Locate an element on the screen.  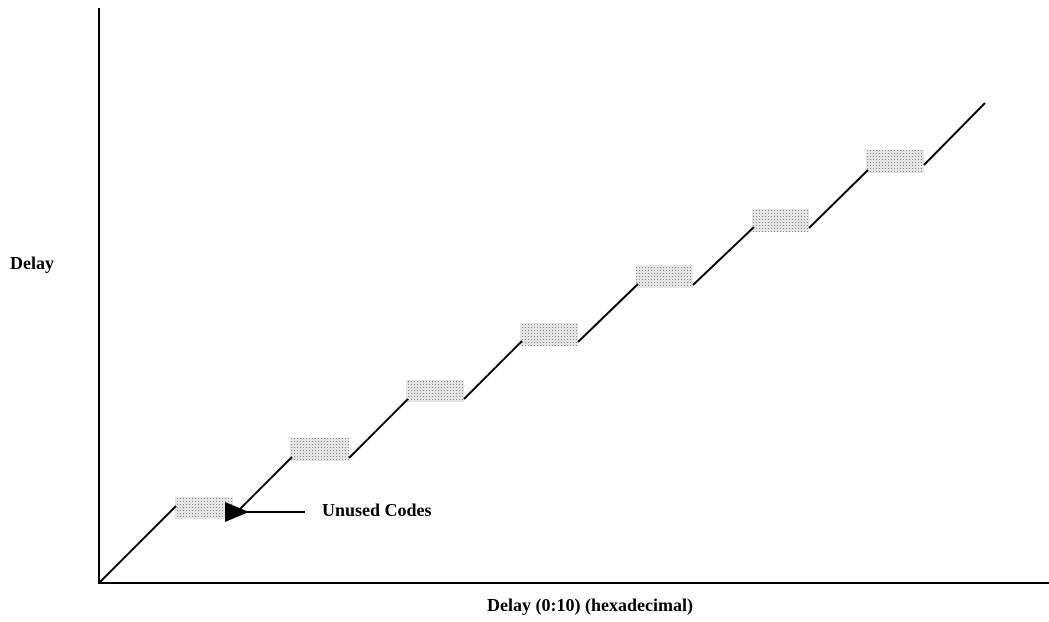
x-axis-label: Delay (0:10) (hexadecimal) is located at coordinates (590, 605).